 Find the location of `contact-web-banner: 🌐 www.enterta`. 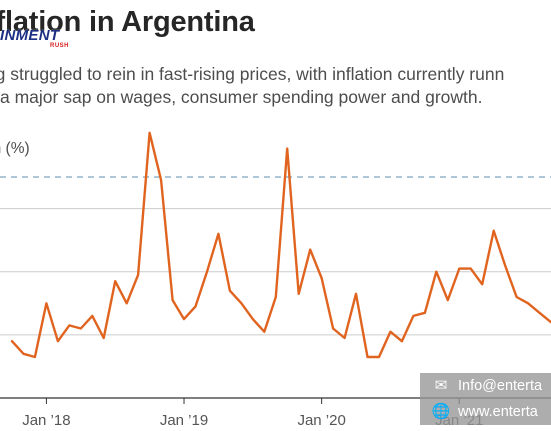

contact-web-banner: 🌐 www.enterta is located at coordinates (485, 412).